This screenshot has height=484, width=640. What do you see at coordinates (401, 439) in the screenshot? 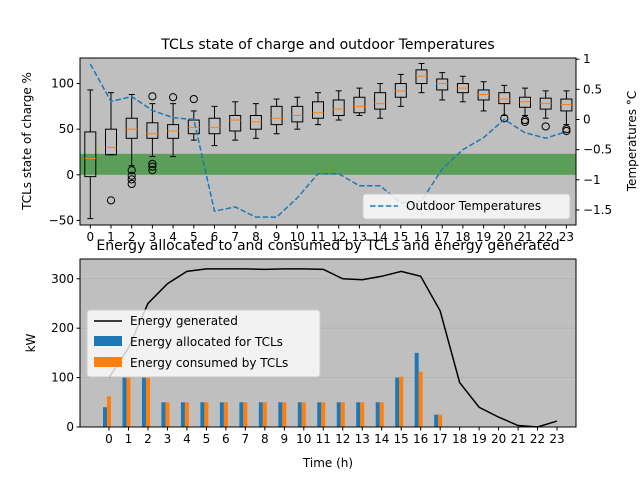
I see `bottom-x-tick-label: 15` at bounding box center [401, 439].